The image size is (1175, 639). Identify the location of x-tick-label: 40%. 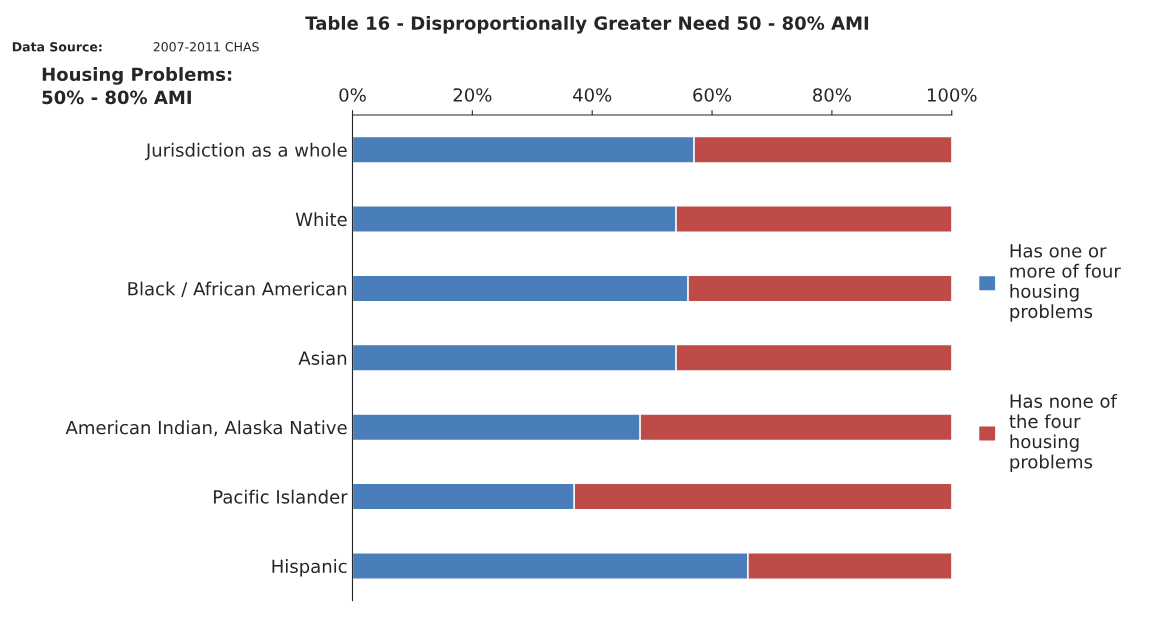
(592, 95).